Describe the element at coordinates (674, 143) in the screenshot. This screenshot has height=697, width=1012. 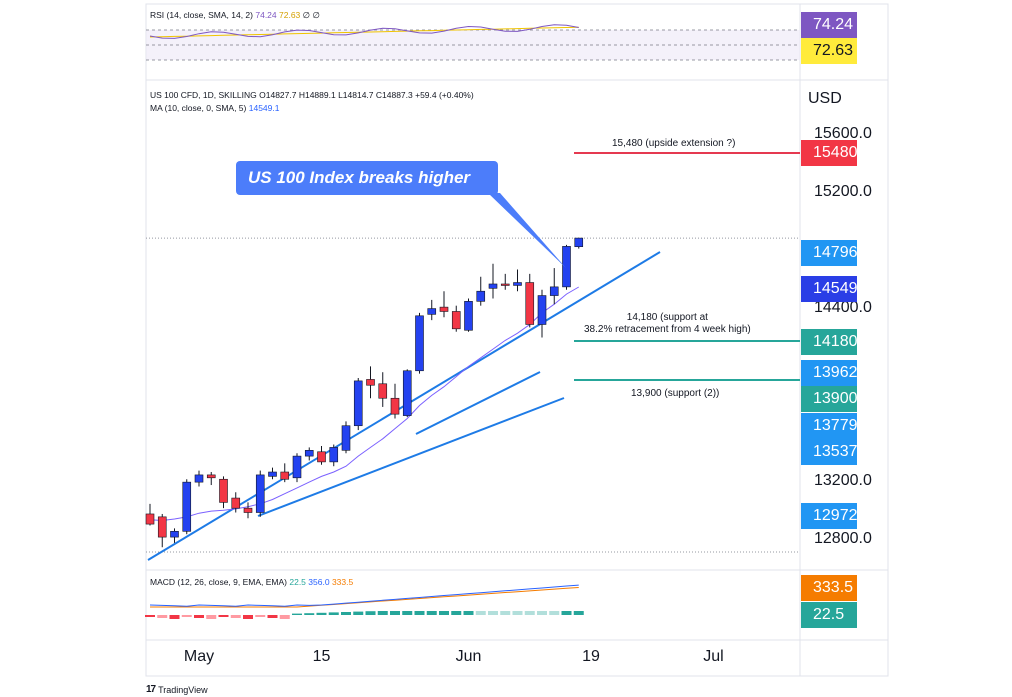
I see `annotation-upside: 15,480 (upside extension ?)` at that location.